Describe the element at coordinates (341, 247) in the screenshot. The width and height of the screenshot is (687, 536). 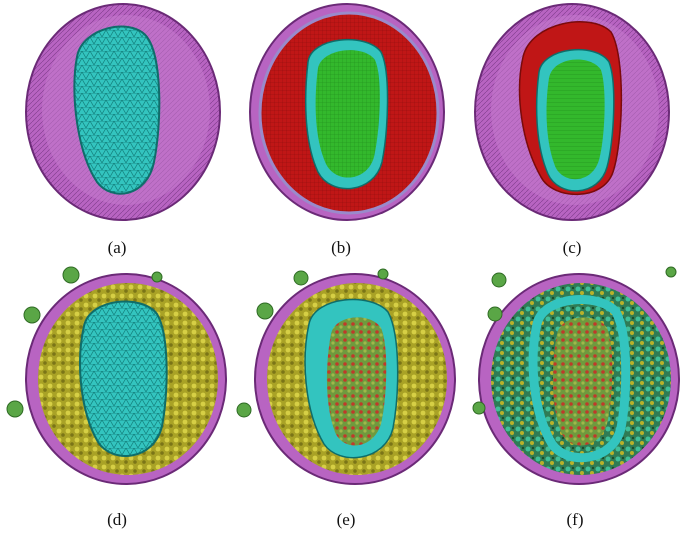
I see `caption-b: (b)` at that location.